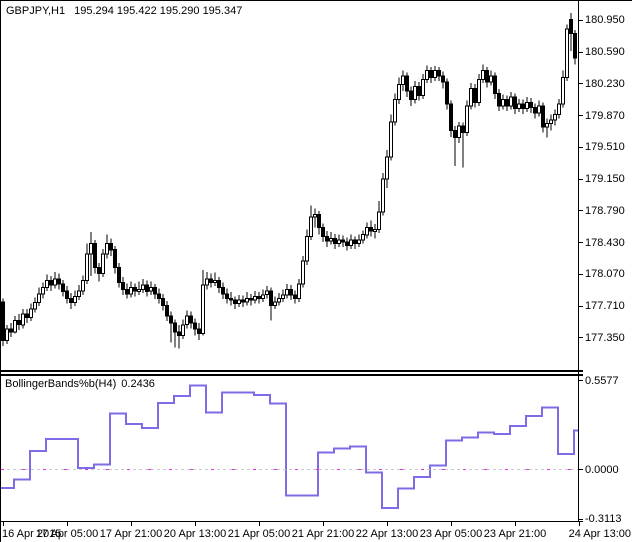 This screenshot has width=632, height=542. I want to click on pane-separator-bottom, so click(292, 375).